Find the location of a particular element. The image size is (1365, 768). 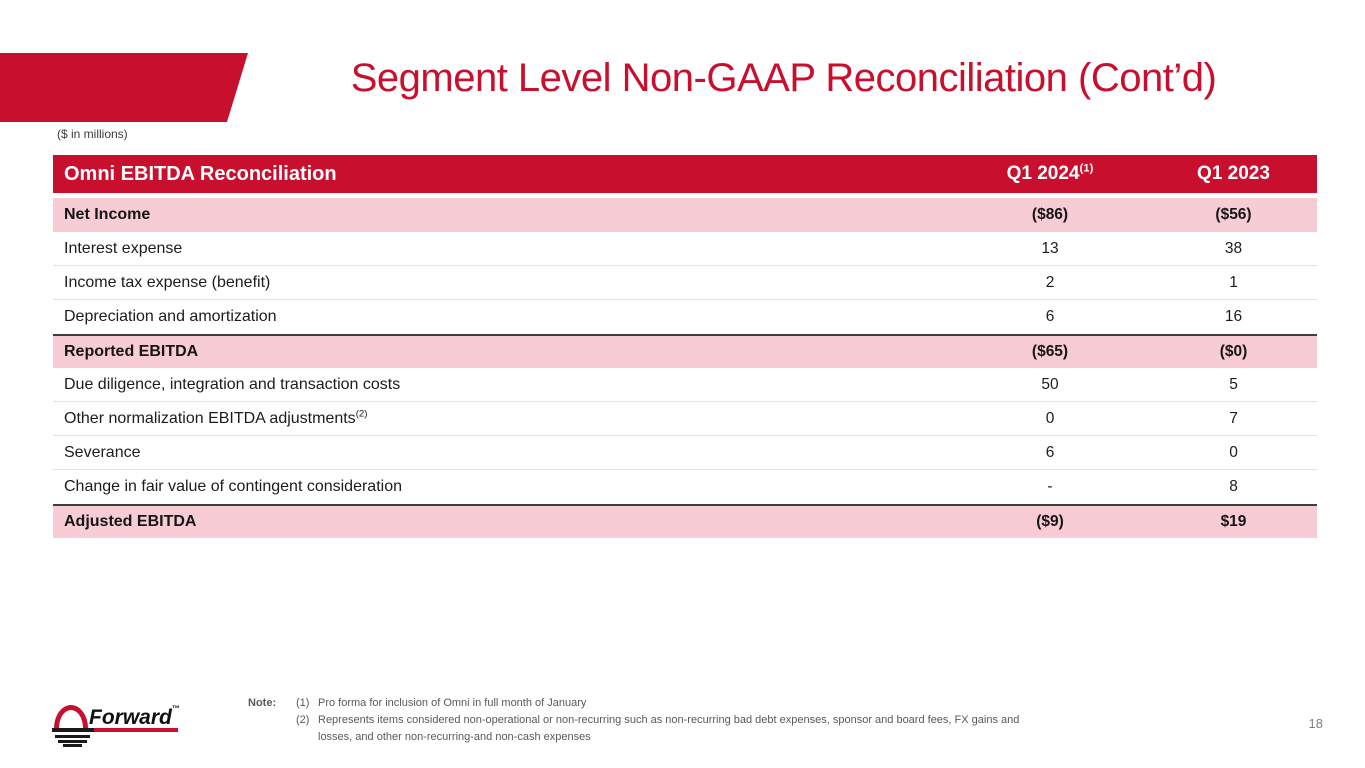

table-row: Adjusted EBITDA ($9) $19 is located at coordinates (685, 521).